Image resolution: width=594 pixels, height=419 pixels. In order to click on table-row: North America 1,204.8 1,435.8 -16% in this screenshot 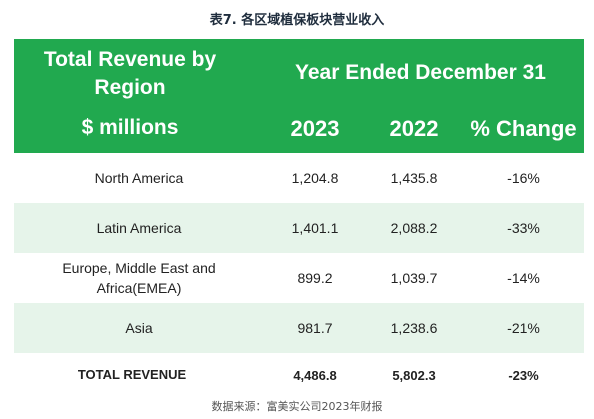, I will do `click(299, 178)`.